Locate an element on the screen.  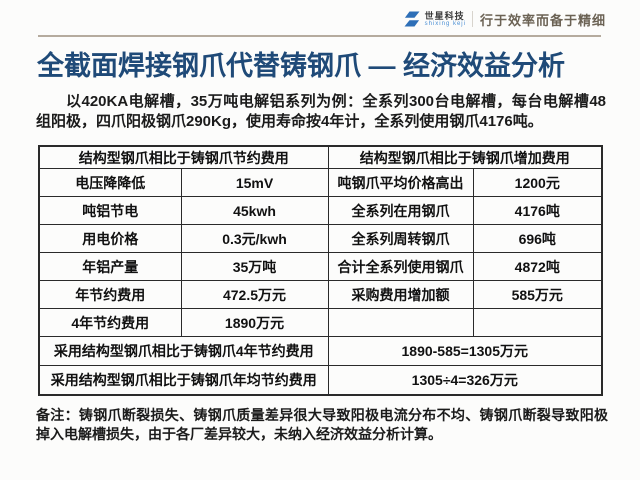
summary-value: 1890-585=1305万元 is located at coordinates (465, 351).